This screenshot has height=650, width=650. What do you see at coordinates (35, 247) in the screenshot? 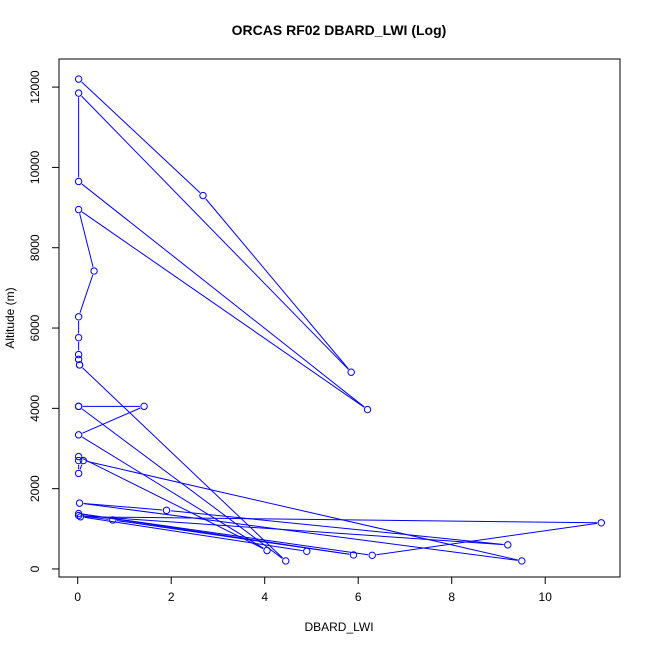
I see `y-tick-label: 8000` at bounding box center [35, 247].